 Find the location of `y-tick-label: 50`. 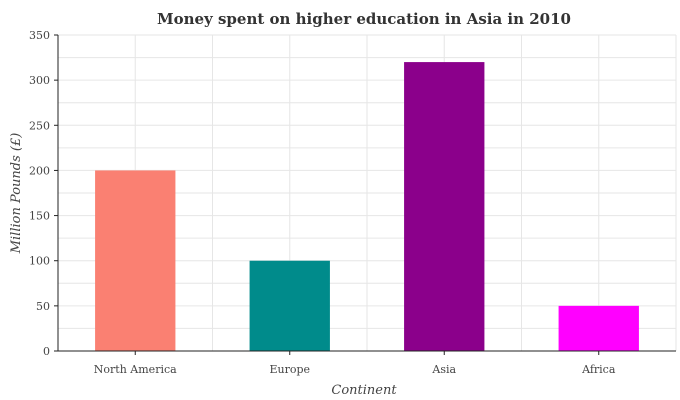

y-tick-label: 50 is located at coordinates (43, 306).